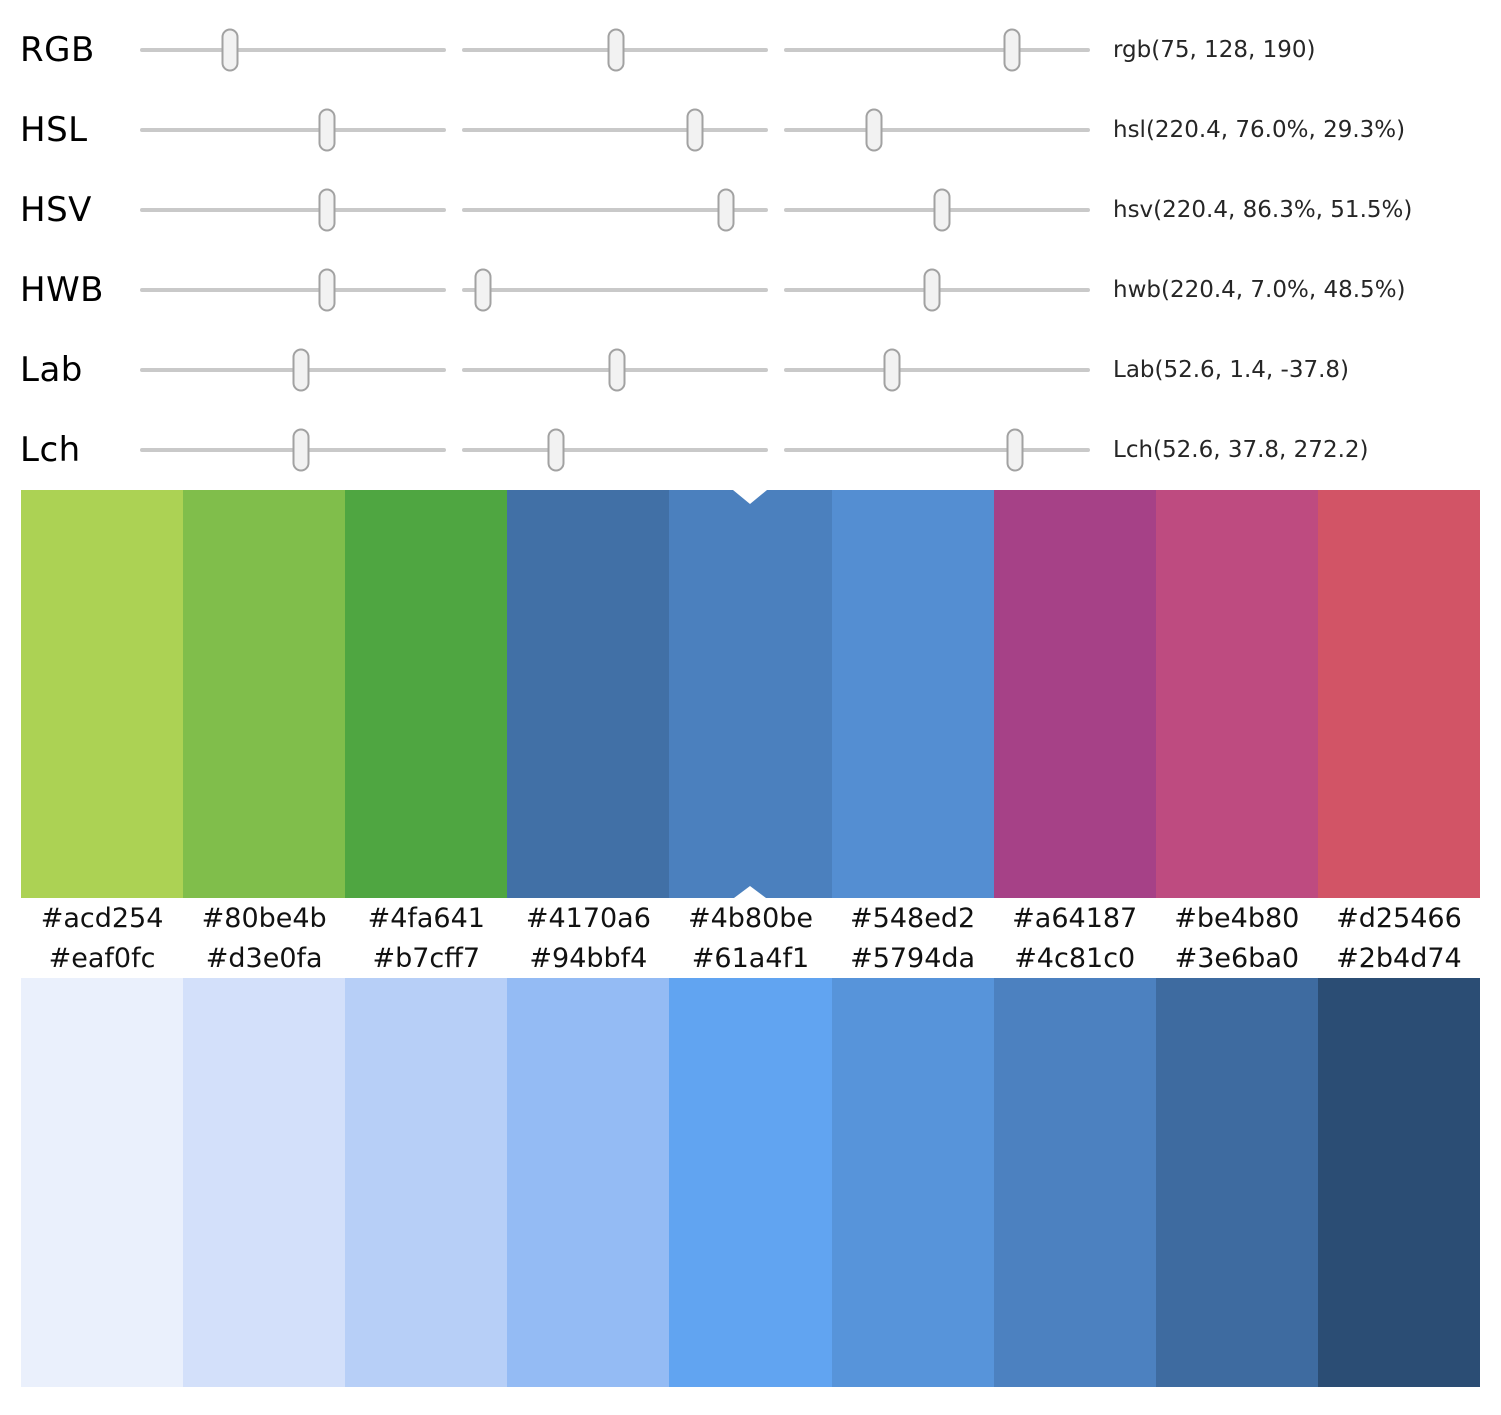 This screenshot has width=1501, height=1415. Describe the element at coordinates (1231, 370) in the screenshot. I see `color-value-text: Lab(52.6, 1.4, -37.8)` at that location.